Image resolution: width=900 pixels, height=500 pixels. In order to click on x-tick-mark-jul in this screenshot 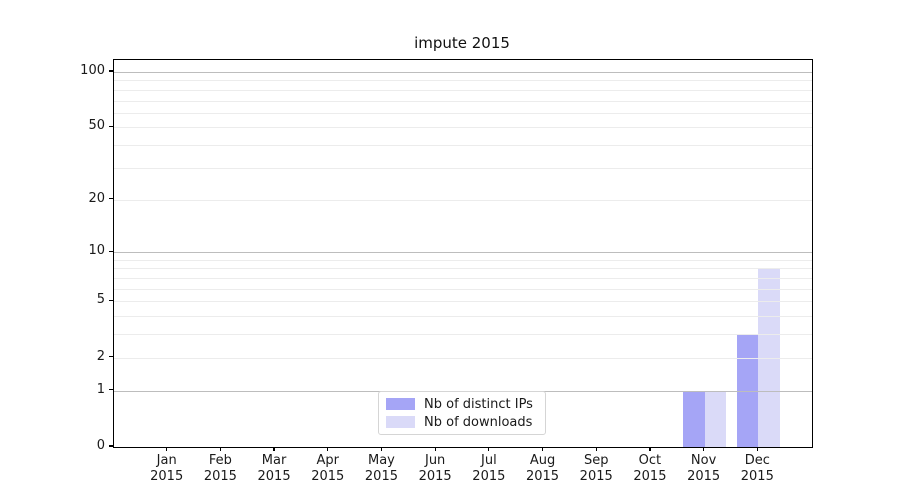, I will do `click(489, 449)`.